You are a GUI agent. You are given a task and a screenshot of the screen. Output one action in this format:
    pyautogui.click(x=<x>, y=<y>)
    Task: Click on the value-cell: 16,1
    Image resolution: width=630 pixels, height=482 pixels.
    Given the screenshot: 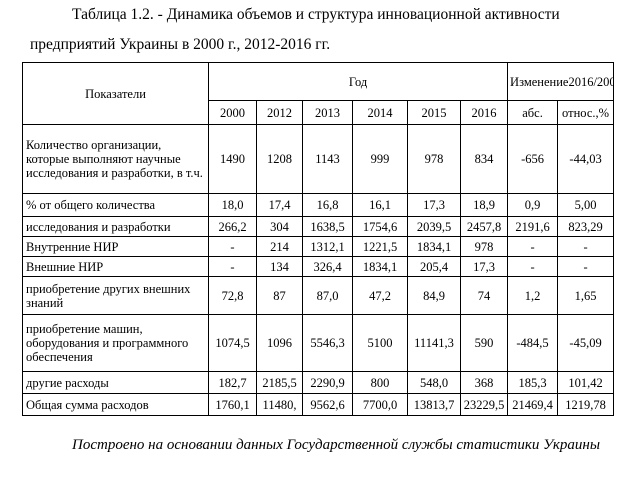 What is the action you would take?
    pyautogui.click(x=380, y=205)
    